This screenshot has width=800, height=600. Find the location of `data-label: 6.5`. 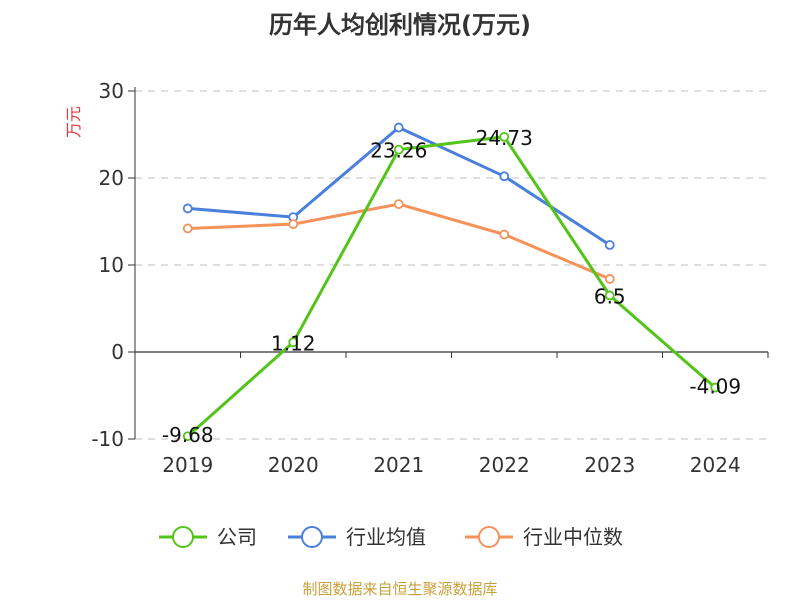

data-label: 6.5 is located at coordinates (610, 296).